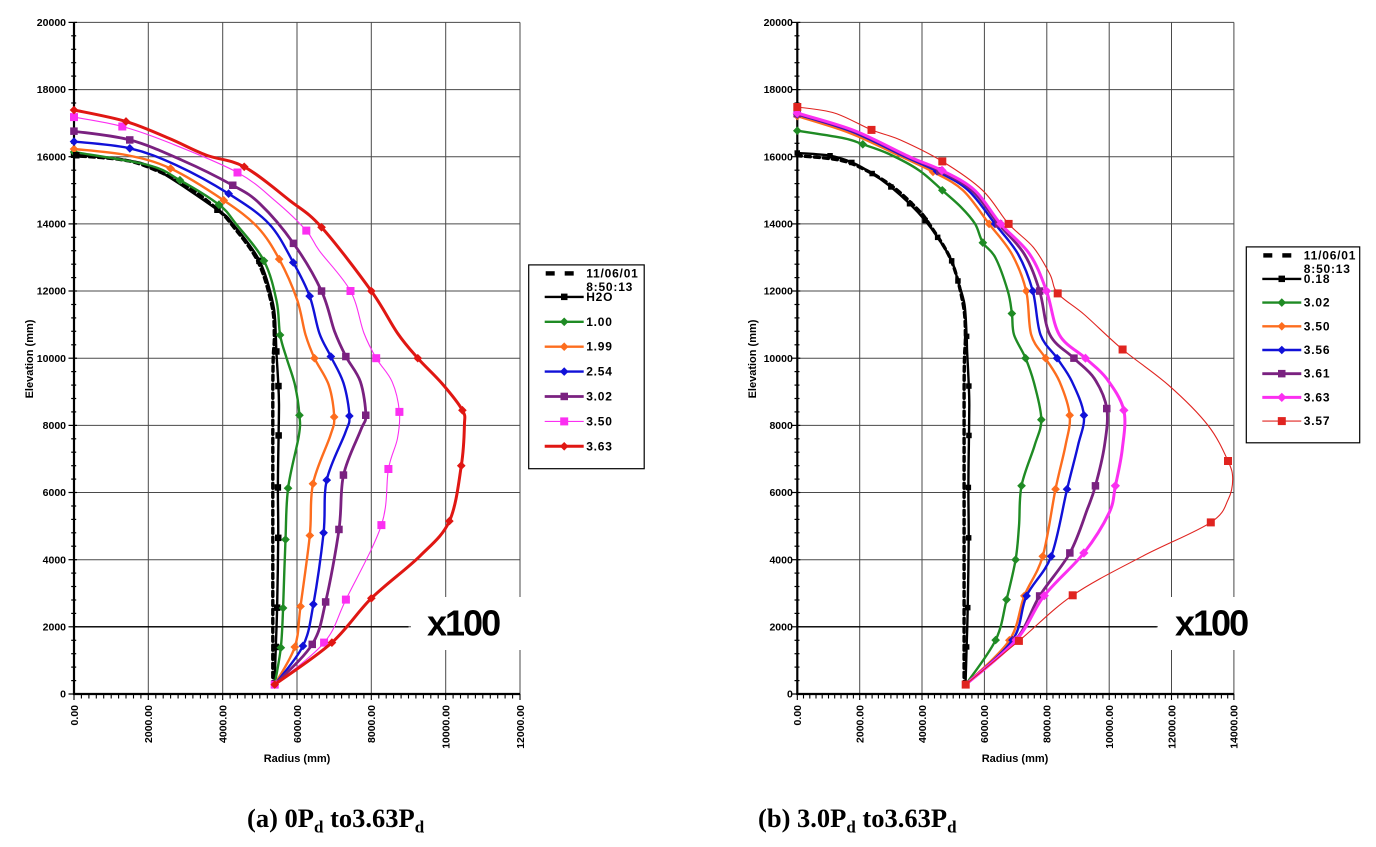 This screenshot has width=1376, height=847. Describe the element at coordinates (599, 372) in the screenshot. I see `svg-text: 2.54` at that location.